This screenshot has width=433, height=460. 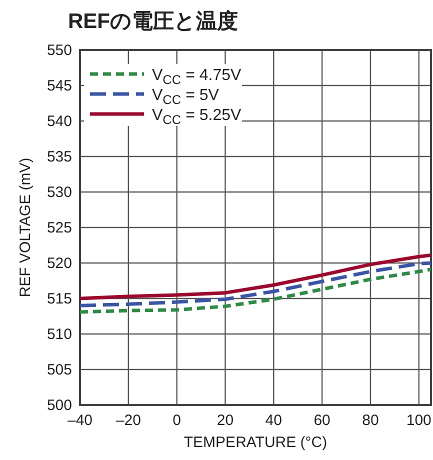 What do you see at coordinates (59, 299) in the screenshot?
I see `y-tick-label: 515` at bounding box center [59, 299].